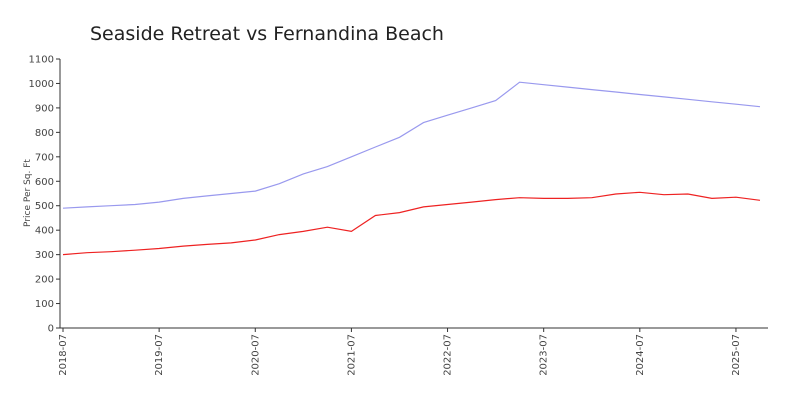 The width and height of the screenshot is (800, 400). What do you see at coordinates (448, 355) in the screenshot?
I see `x-tick-label: 2022-07` at bounding box center [448, 355].